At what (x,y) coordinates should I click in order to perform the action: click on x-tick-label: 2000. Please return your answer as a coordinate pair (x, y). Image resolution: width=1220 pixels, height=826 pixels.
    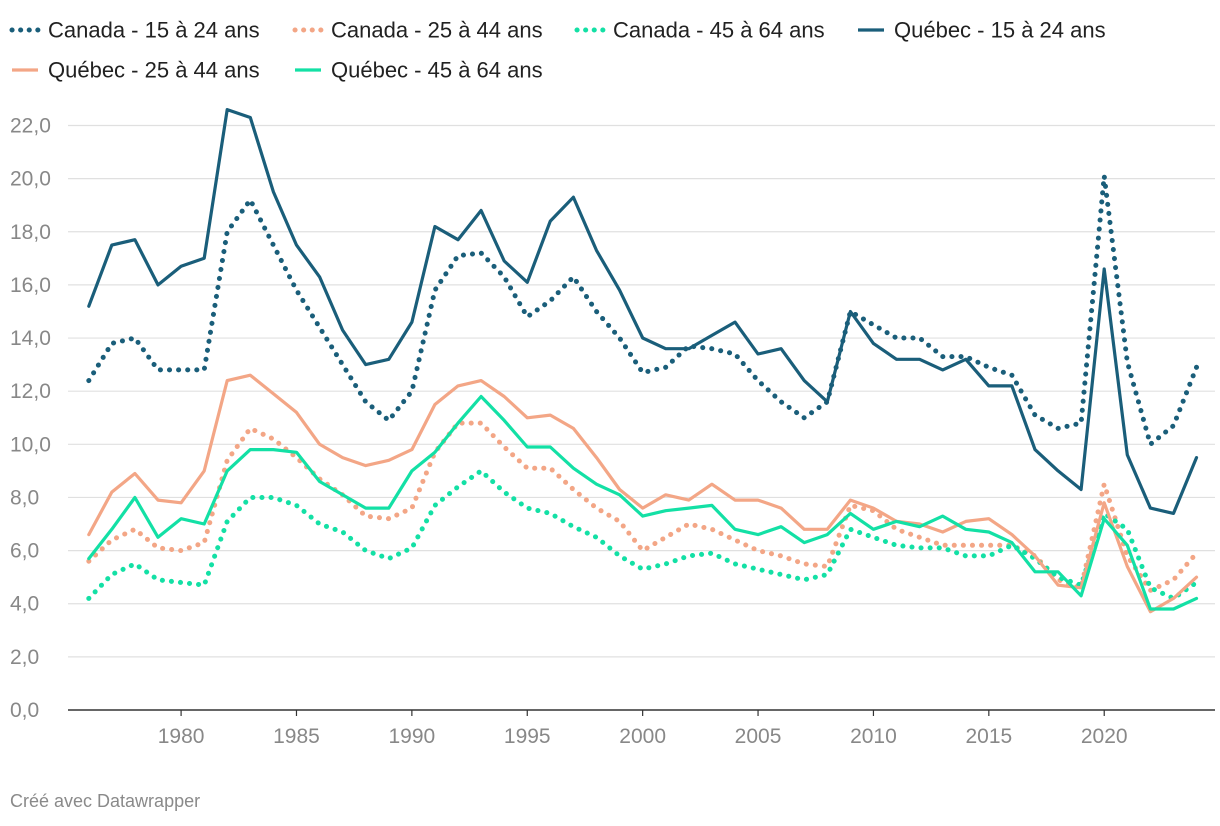
    Looking at the image, I should click on (642, 736).